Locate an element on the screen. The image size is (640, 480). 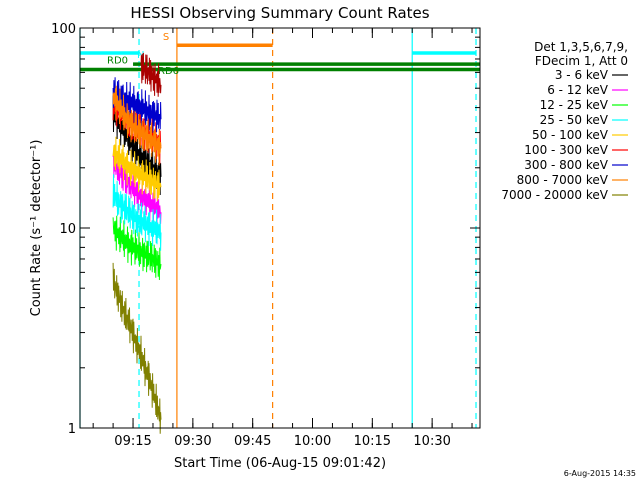
legend-header-line-2: FDecim 1, Att 0 is located at coordinates (581, 61).